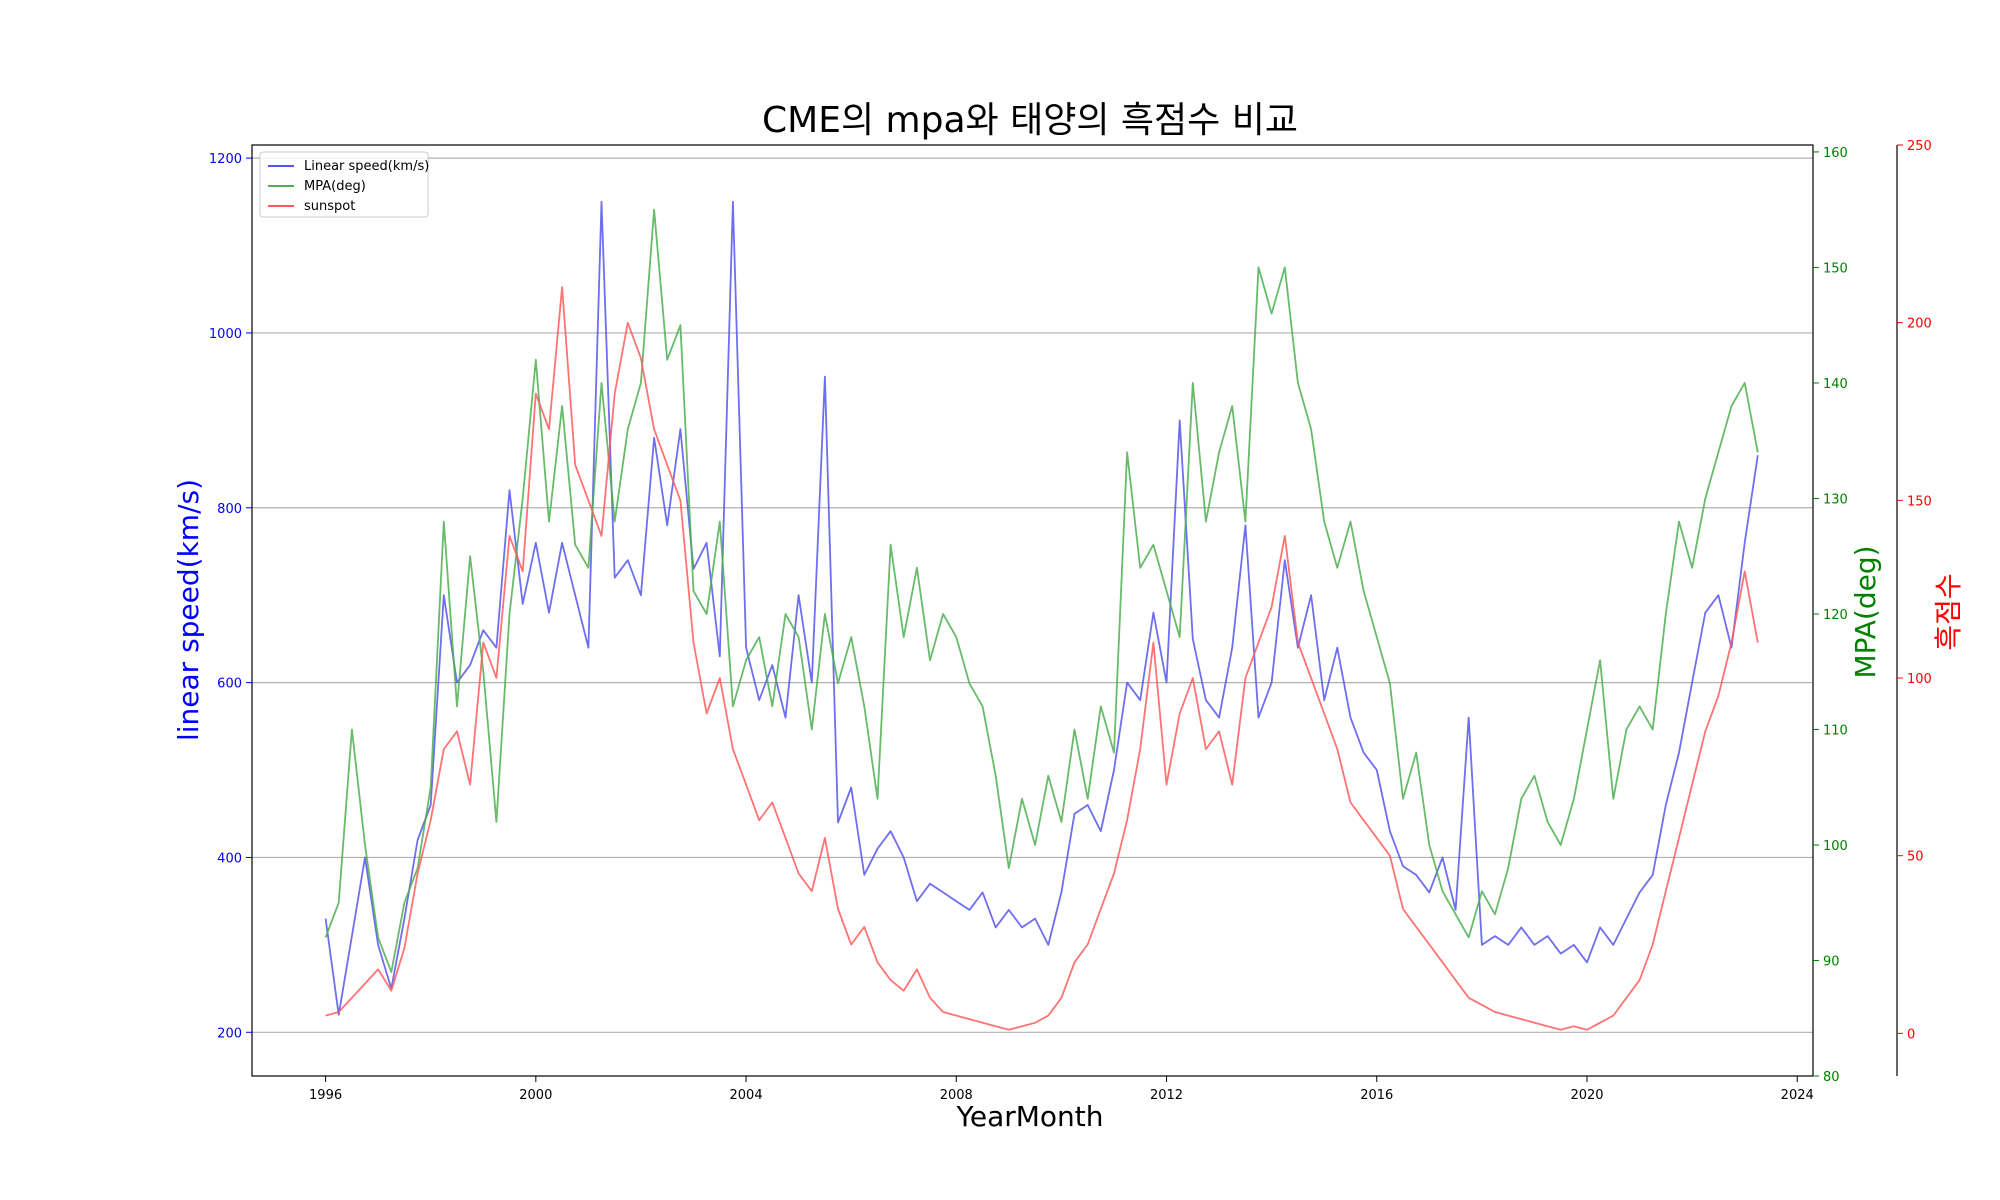 This screenshot has height=1200, width=2000. I want to click on speed-tick-label: 1000, so click(225, 334).